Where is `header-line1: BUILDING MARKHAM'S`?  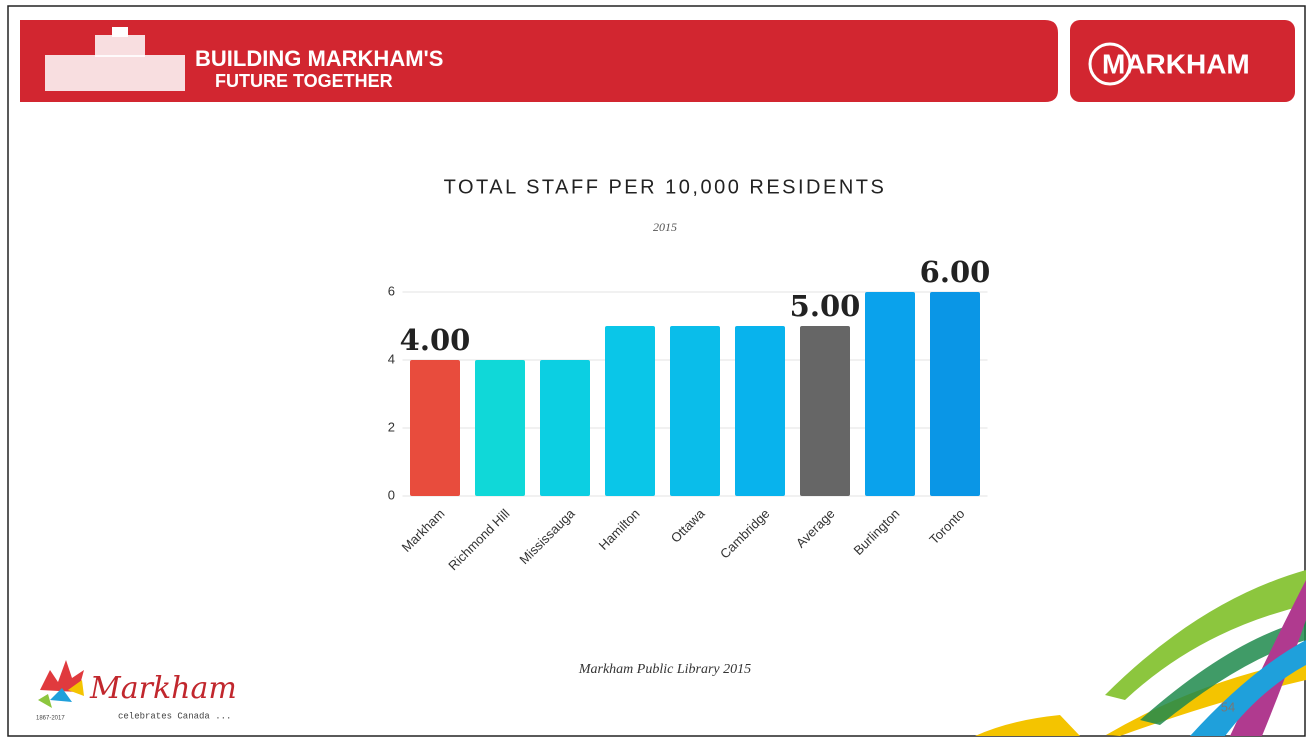
header-line1: BUILDING MARKHAM'S is located at coordinates (319, 58).